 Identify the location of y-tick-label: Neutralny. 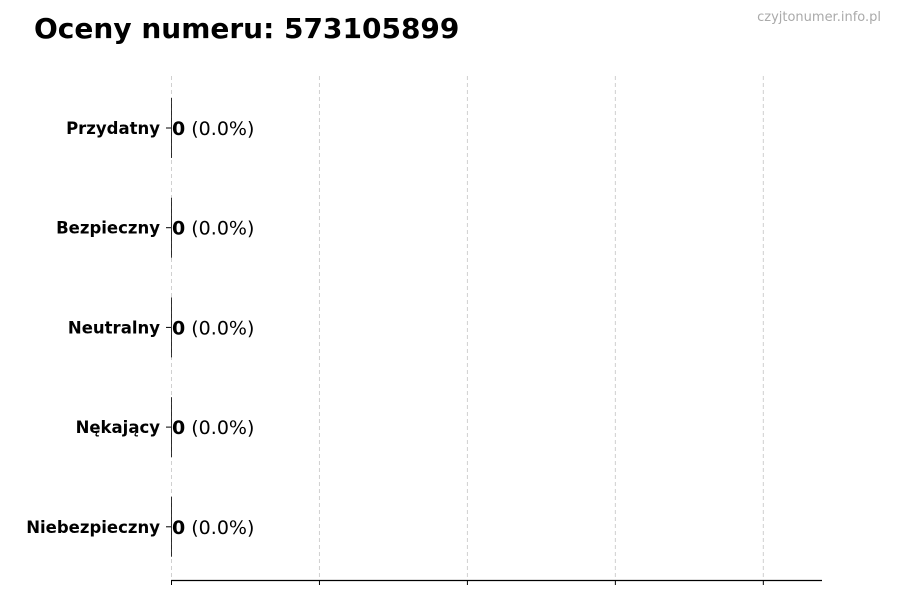
(114, 327).